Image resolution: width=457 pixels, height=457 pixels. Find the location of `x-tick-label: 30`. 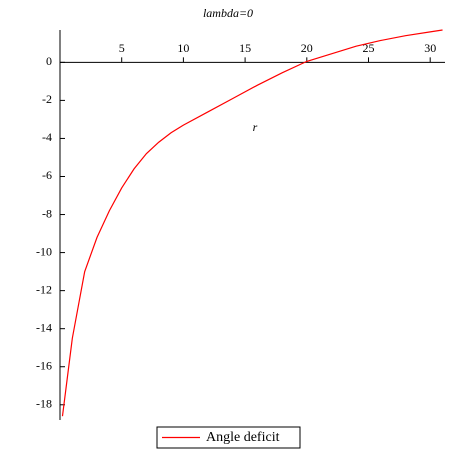

x-tick-label: 30 is located at coordinates (430, 48).